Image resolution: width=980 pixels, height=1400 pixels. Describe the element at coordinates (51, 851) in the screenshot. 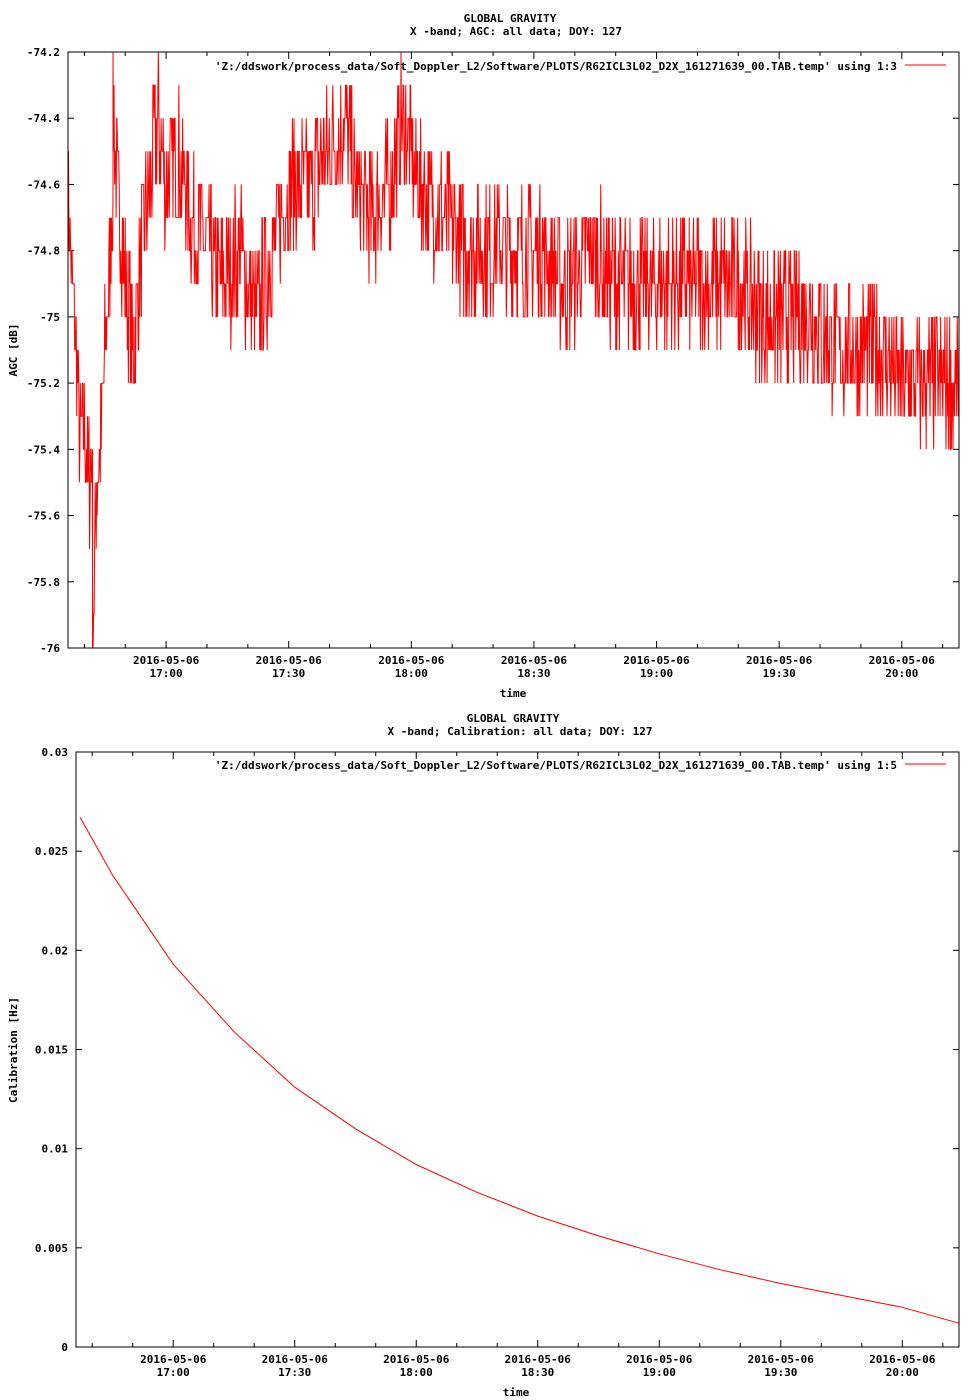

I see `calibration-y-tick-label: 0.025` at that location.